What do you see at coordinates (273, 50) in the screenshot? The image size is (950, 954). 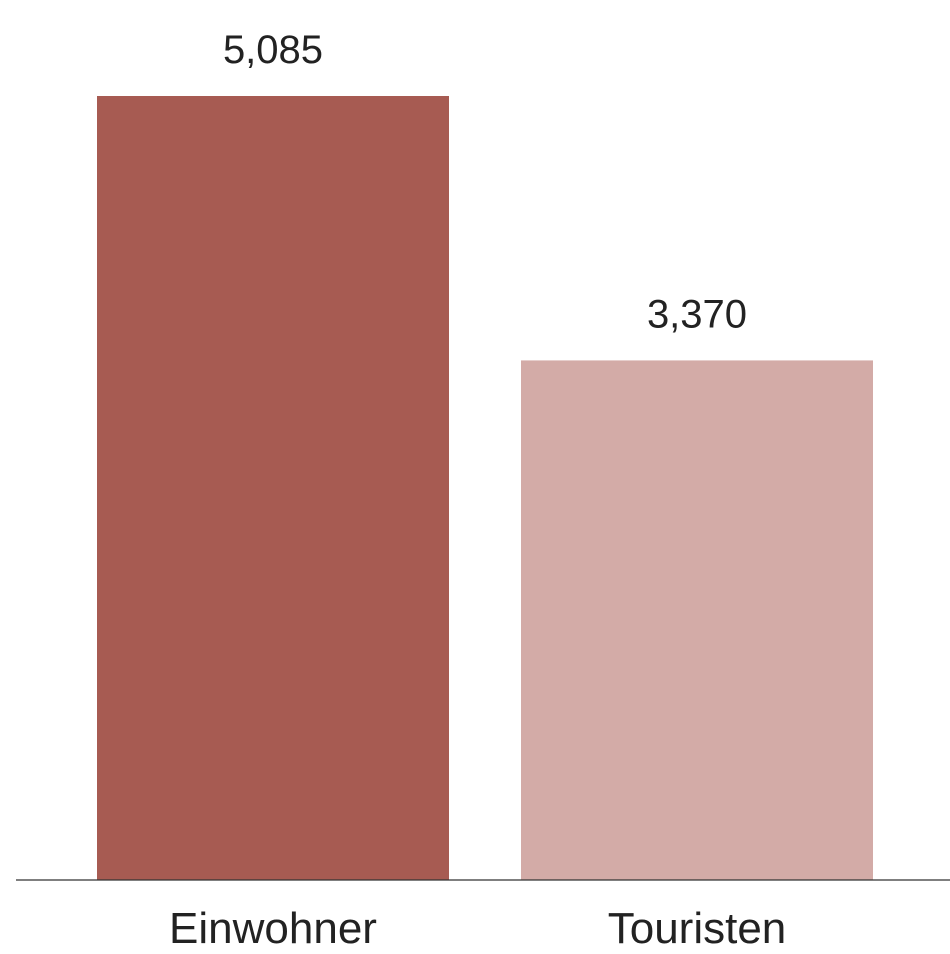 I see `value-label: 5,085` at bounding box center [273, 50].